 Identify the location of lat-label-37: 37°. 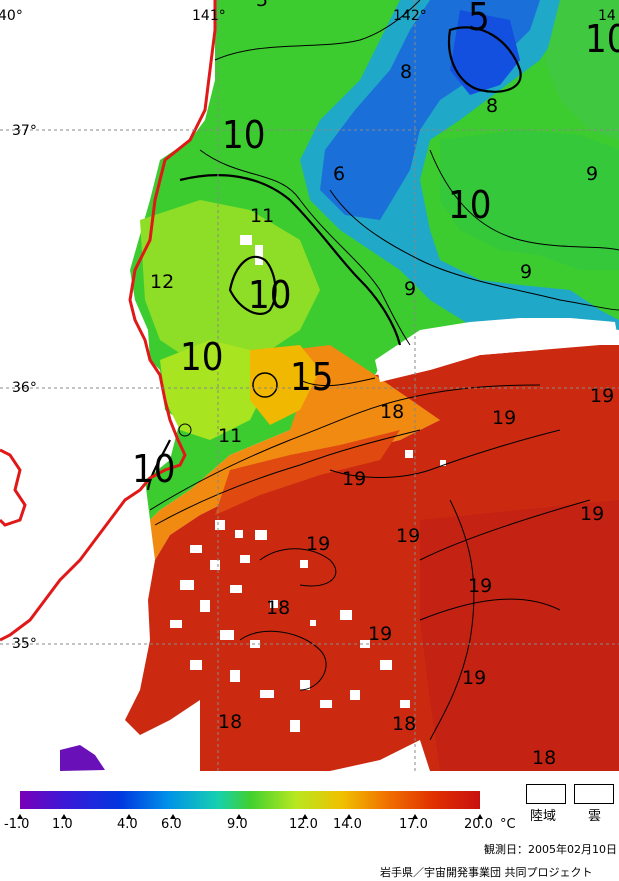
(24, 131).